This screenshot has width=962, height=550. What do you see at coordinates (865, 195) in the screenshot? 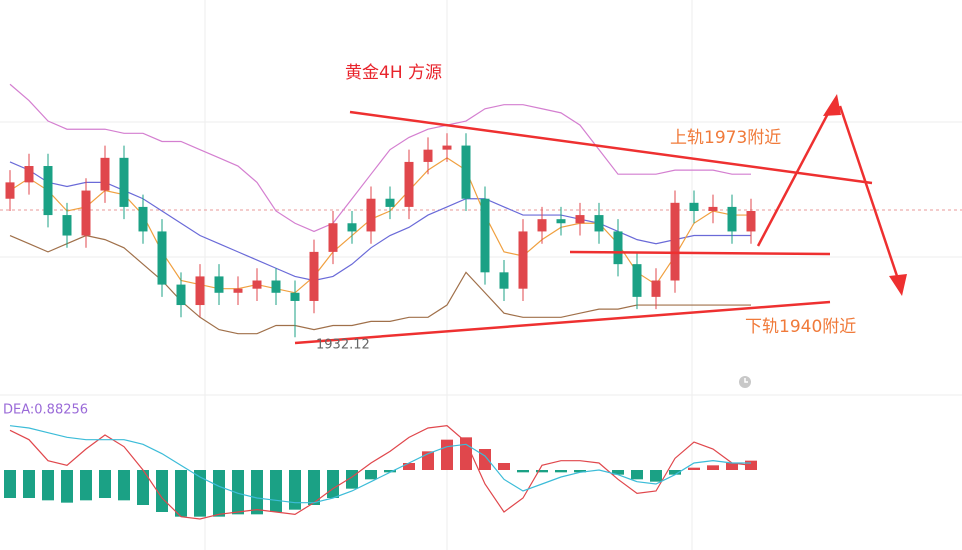
I see `arrow-heads` at bounding box center [865, 195].